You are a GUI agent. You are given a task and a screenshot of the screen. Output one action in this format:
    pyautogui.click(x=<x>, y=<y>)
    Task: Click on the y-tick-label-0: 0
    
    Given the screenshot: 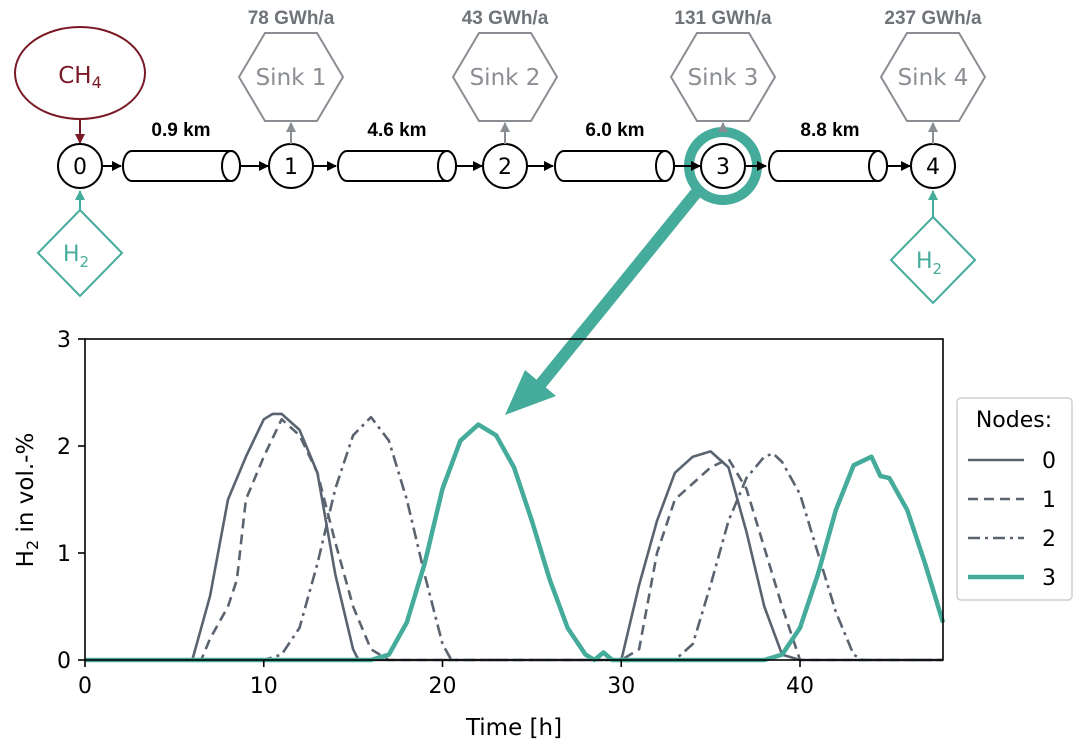 What is the action you would take?
    pyautogui.click(x=64, y=661)
    